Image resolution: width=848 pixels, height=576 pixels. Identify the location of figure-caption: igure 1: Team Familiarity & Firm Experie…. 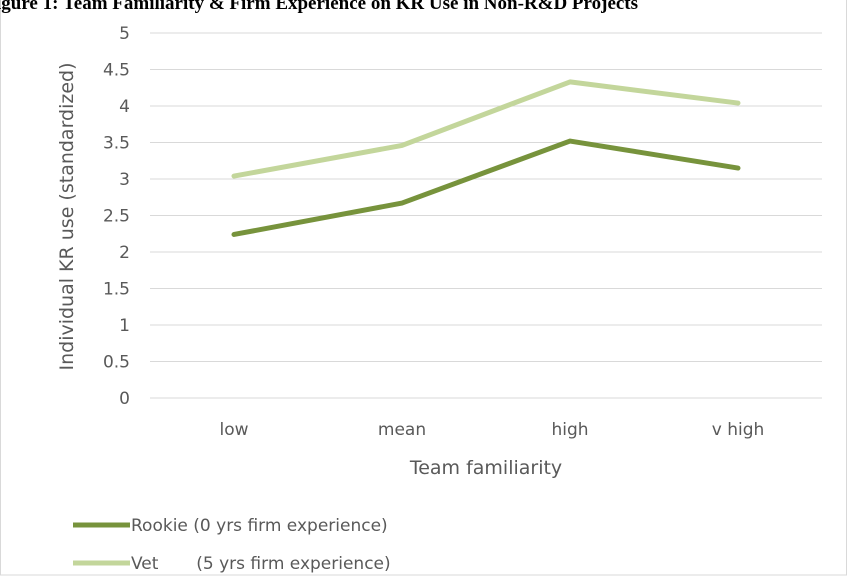
(319, 7).